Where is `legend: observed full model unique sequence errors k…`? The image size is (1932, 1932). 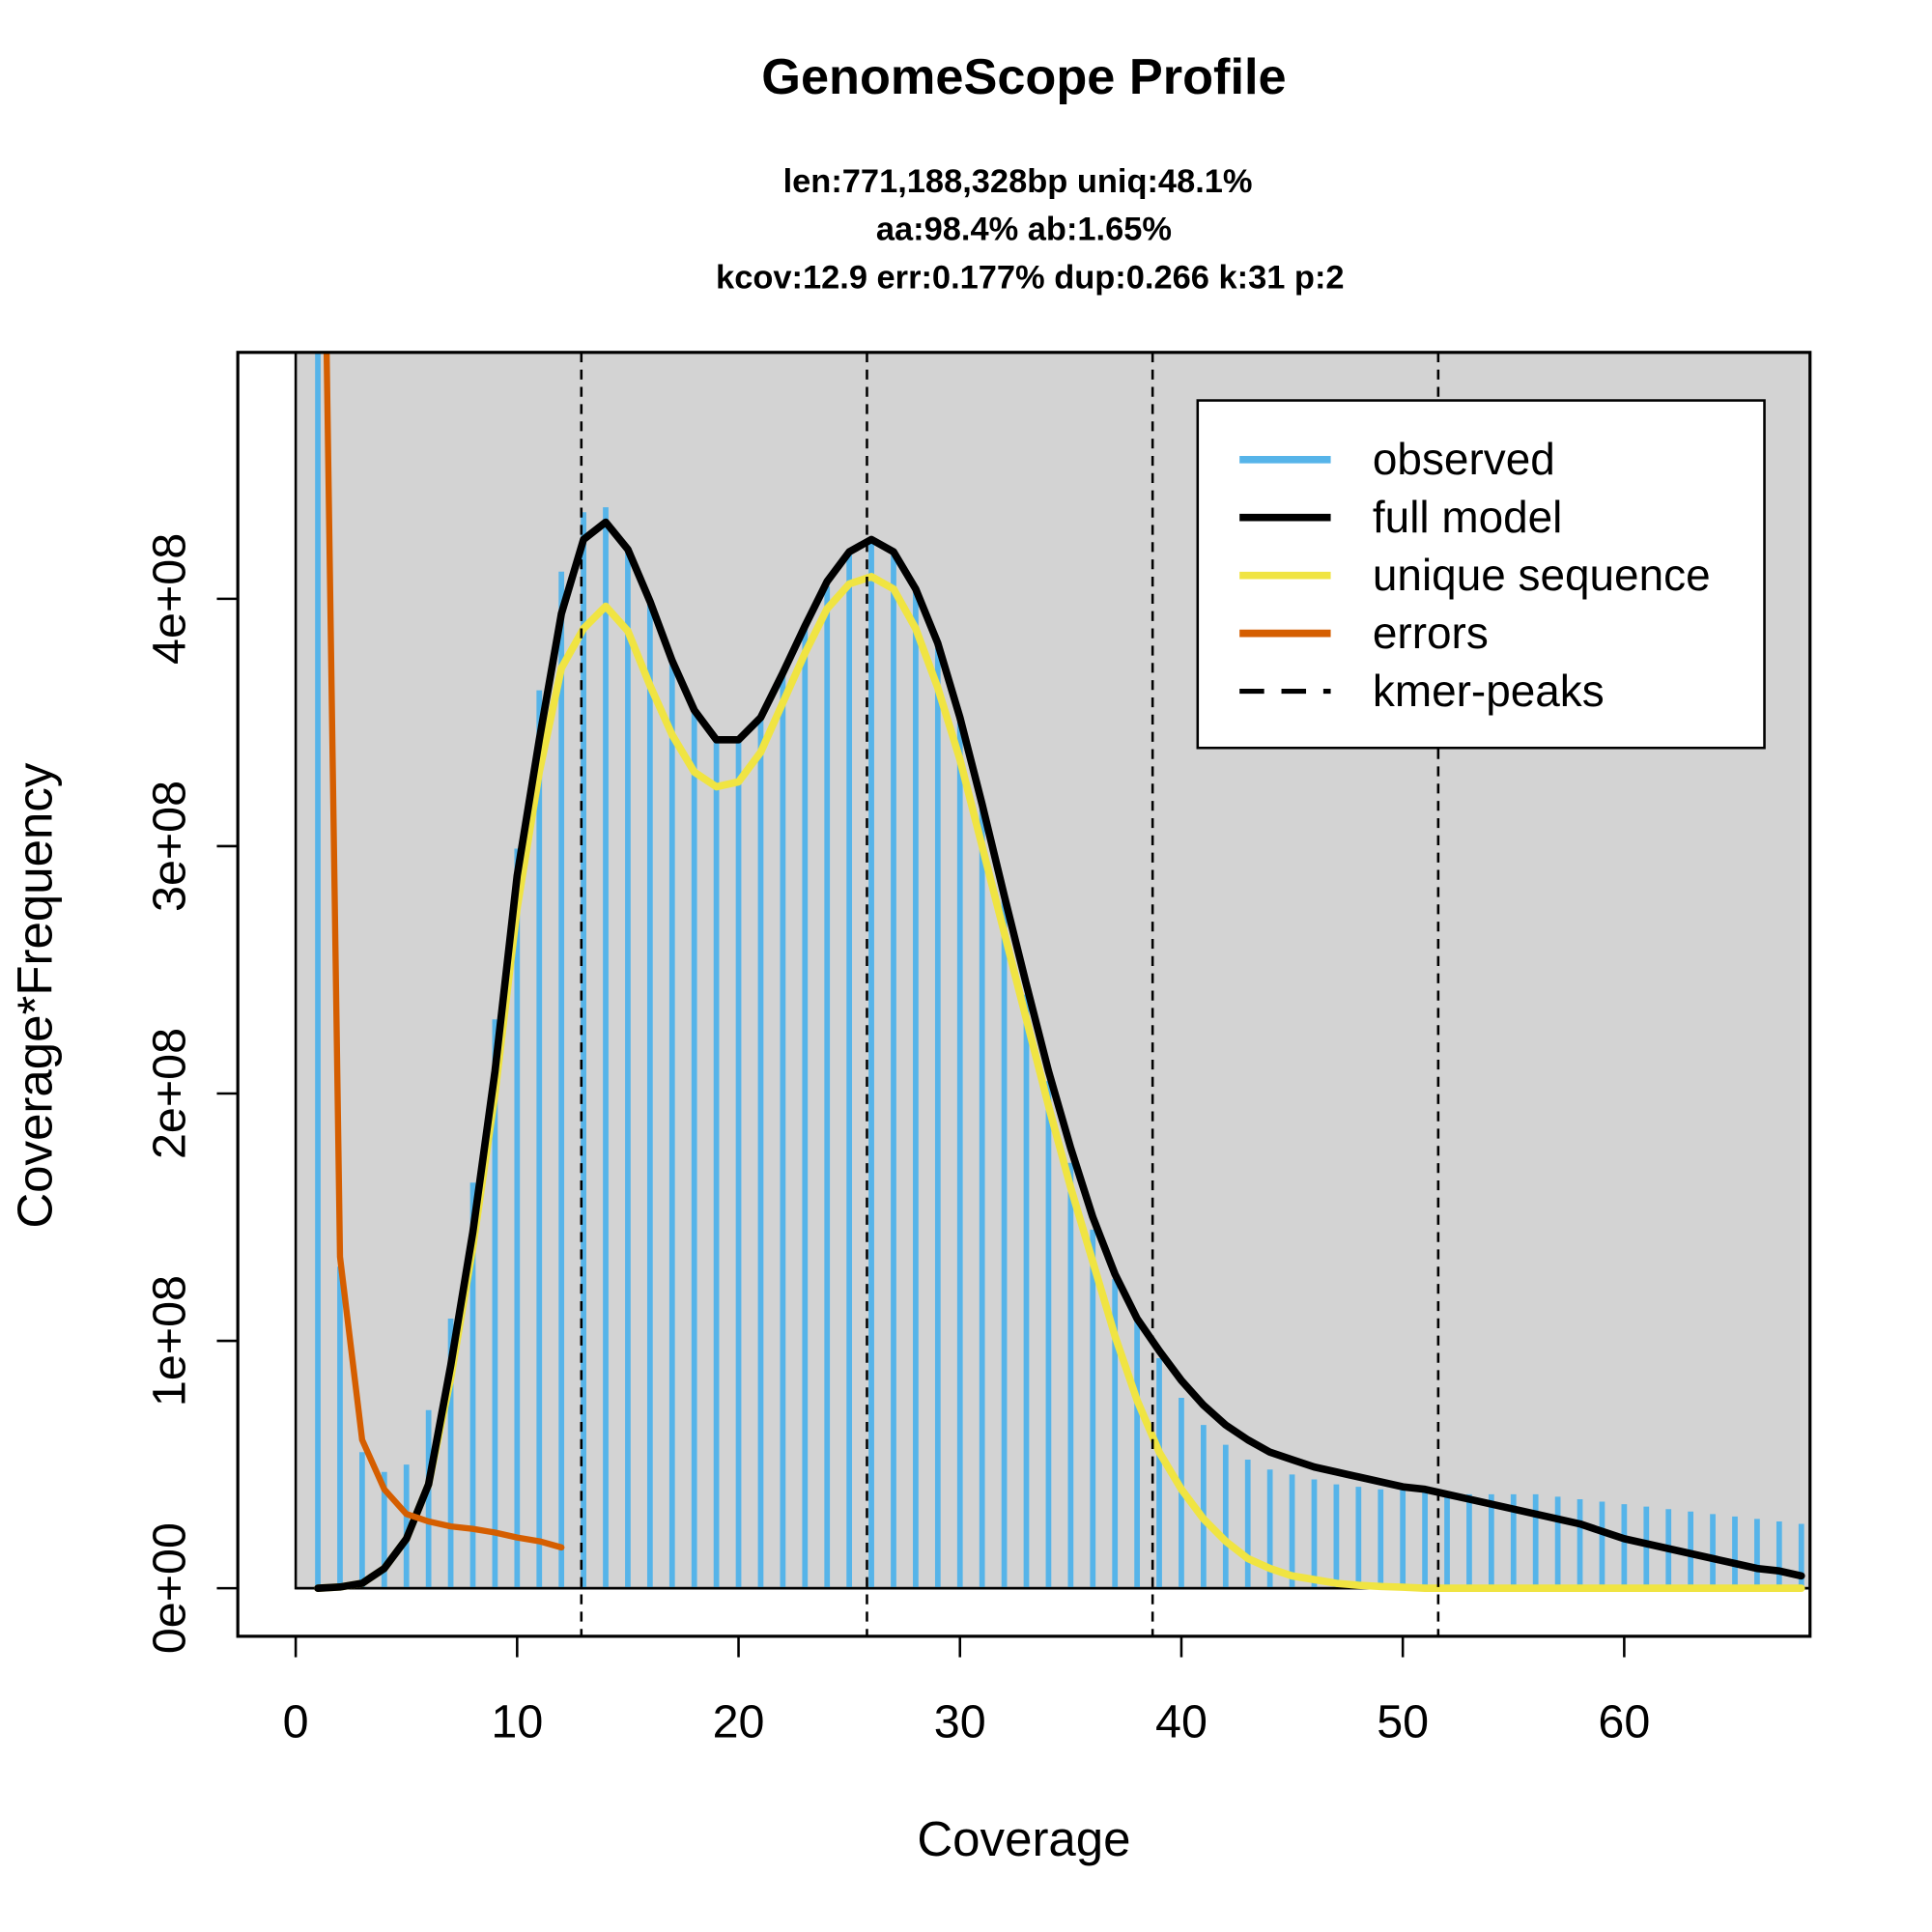 legend: observed full model unique sequence errors k… is located at coordinates (1481, 574).